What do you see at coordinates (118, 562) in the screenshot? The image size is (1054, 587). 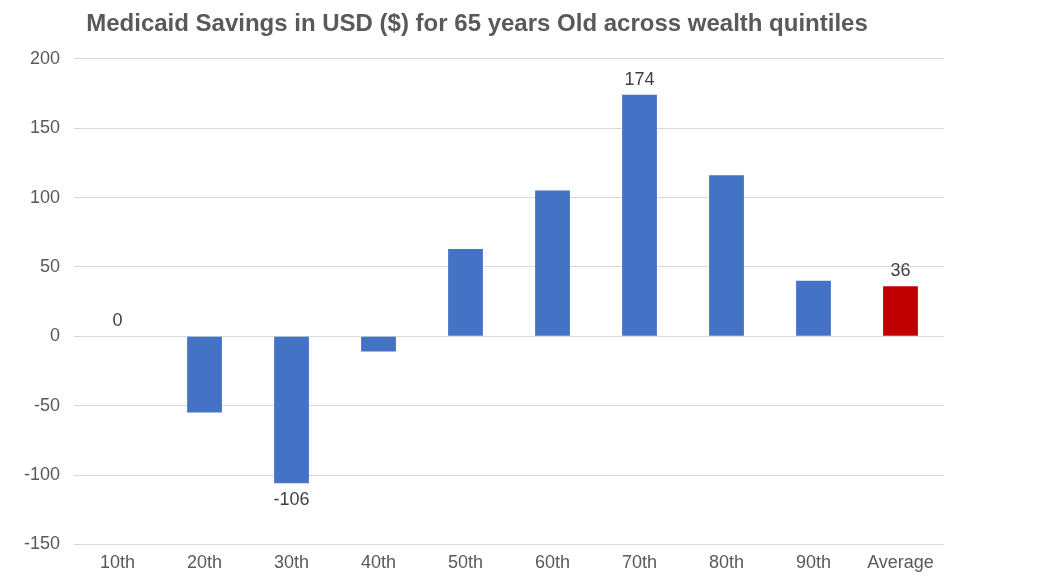 I see `x-tick-label: 10th` at bounding box center [118, 562].